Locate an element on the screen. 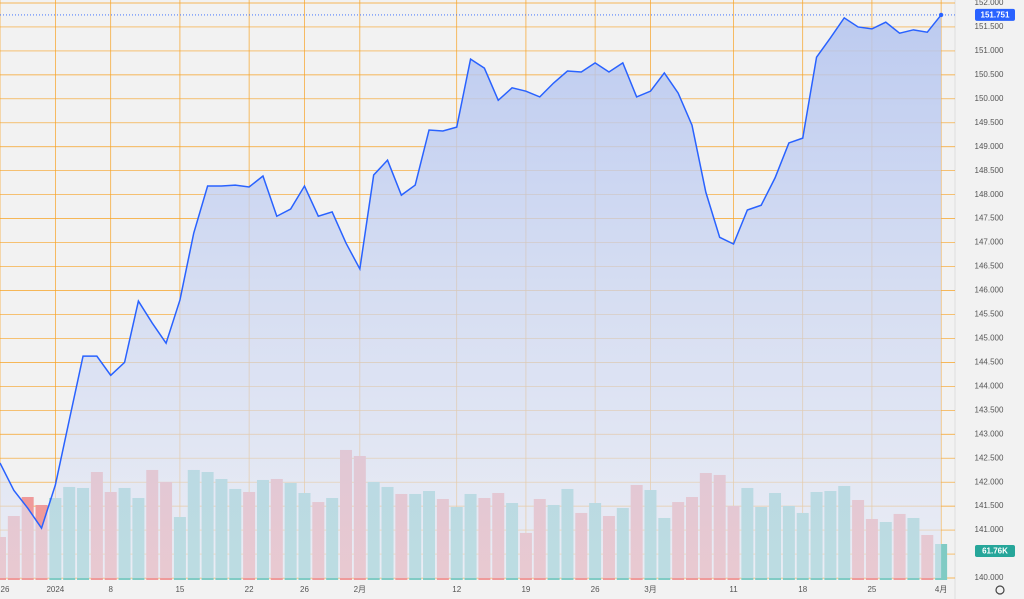 The width and height of the screenshot is (1024, 599). x-tick-label: 8 is located at coordinates (110, 589).